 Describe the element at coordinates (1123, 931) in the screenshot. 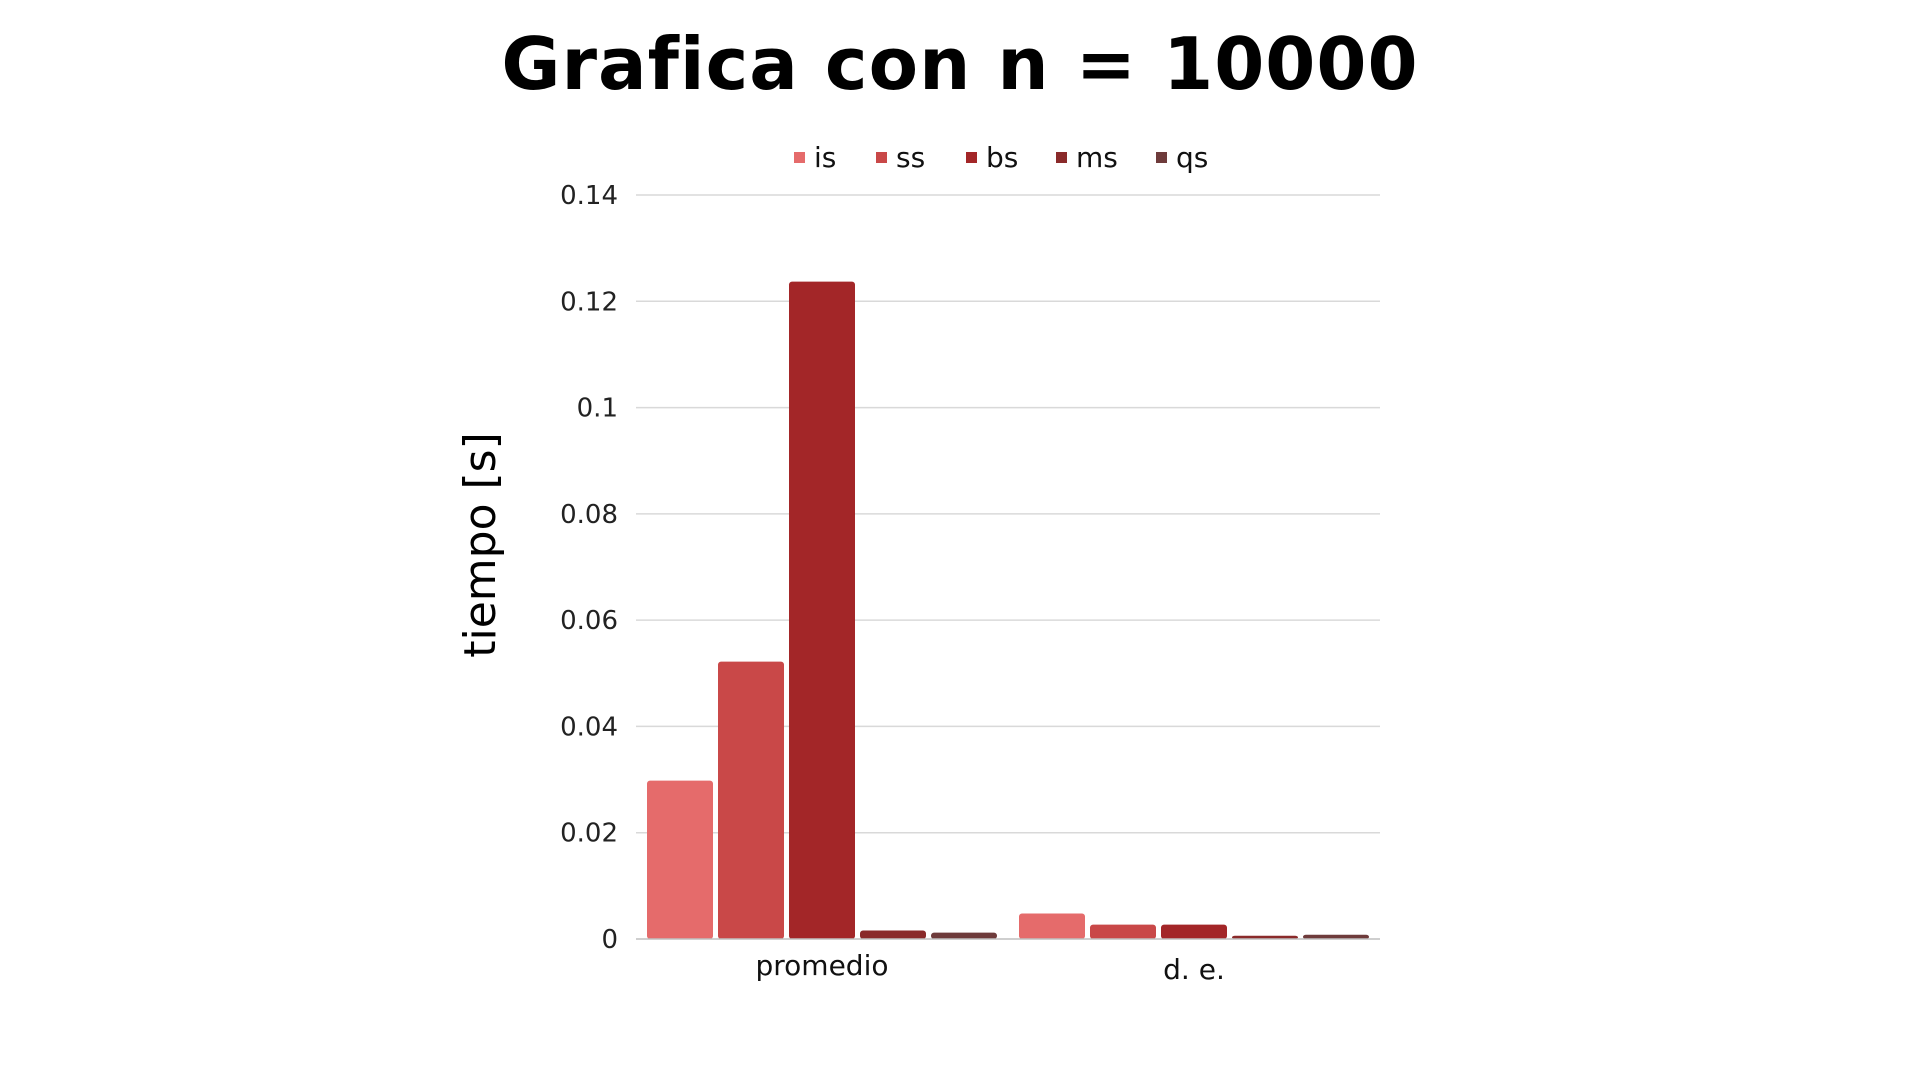

I see `bar-ss-de` at that location.